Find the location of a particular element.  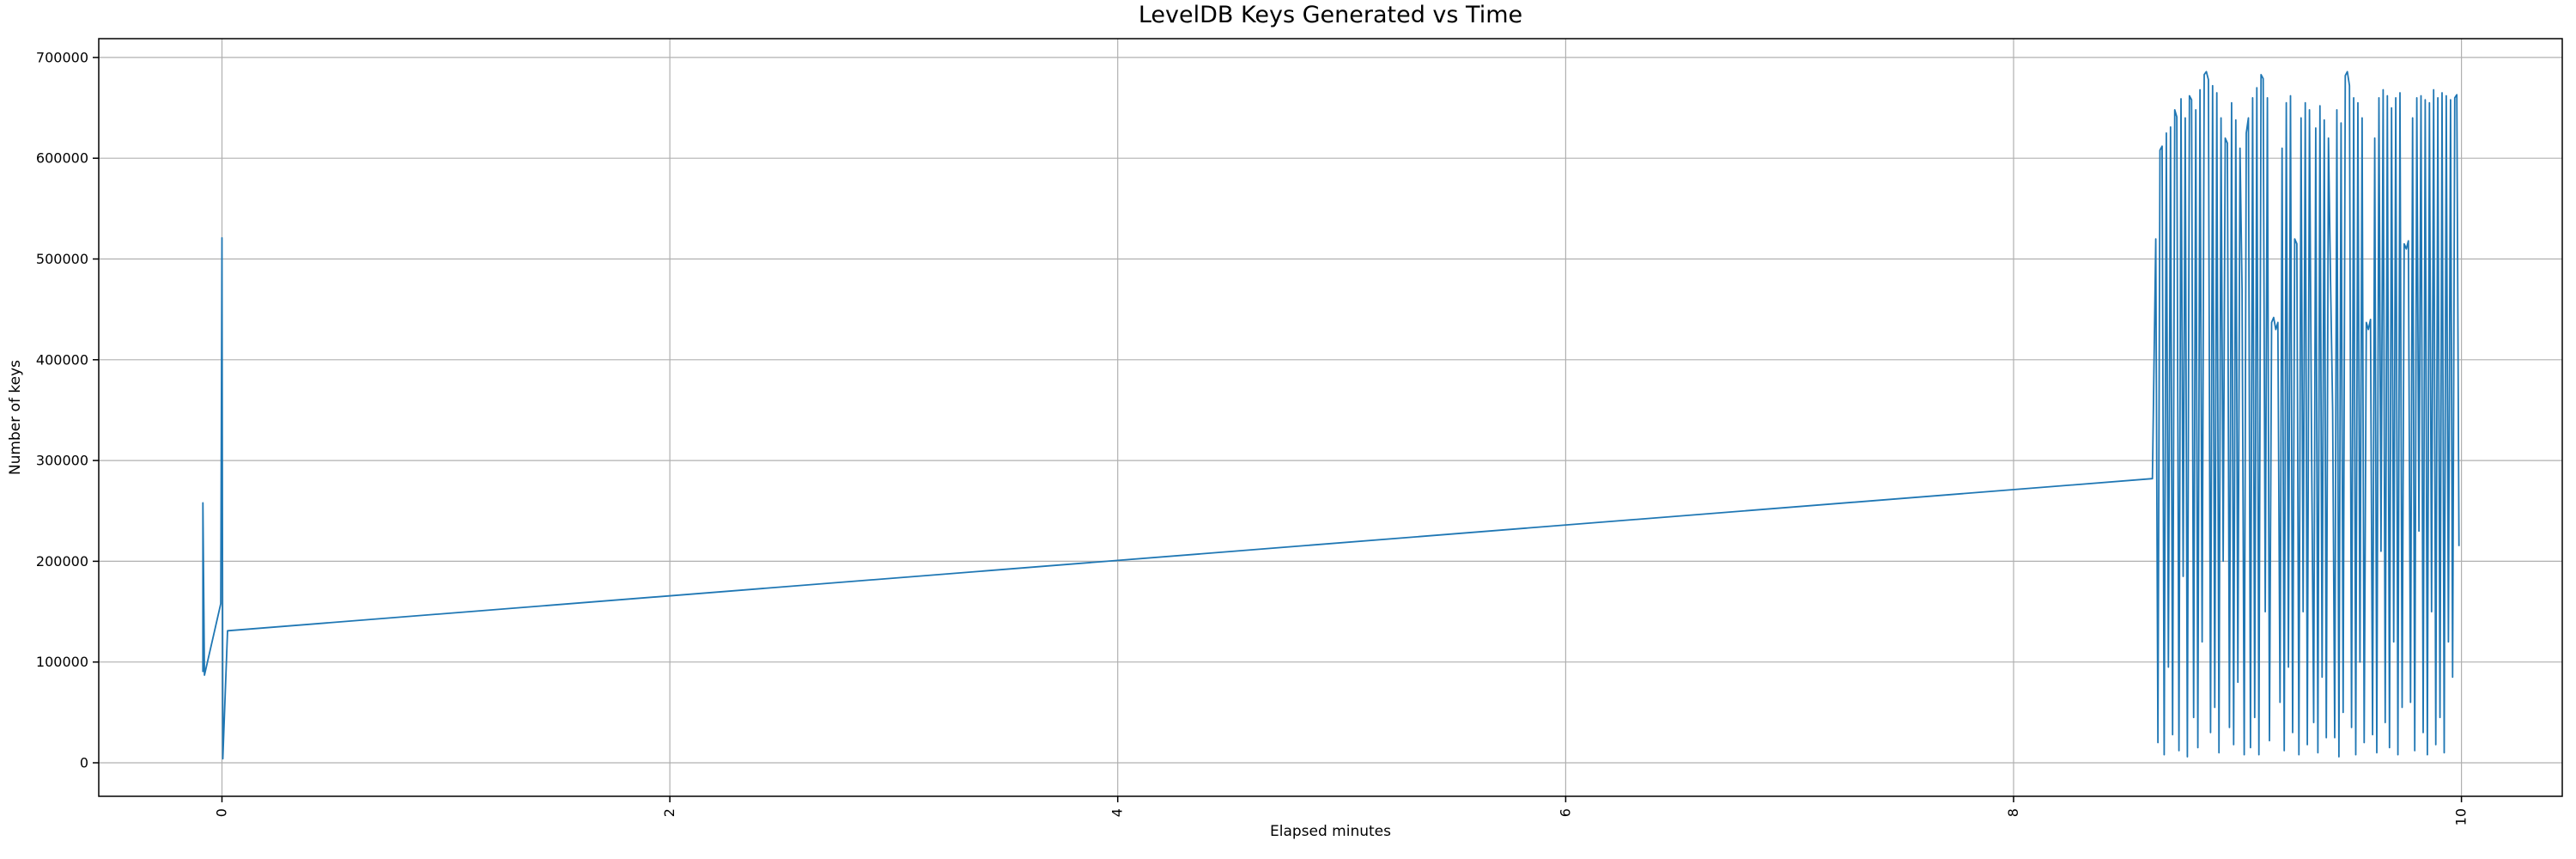

y-tick-label: 100000 is located at coordinates (62, 662).